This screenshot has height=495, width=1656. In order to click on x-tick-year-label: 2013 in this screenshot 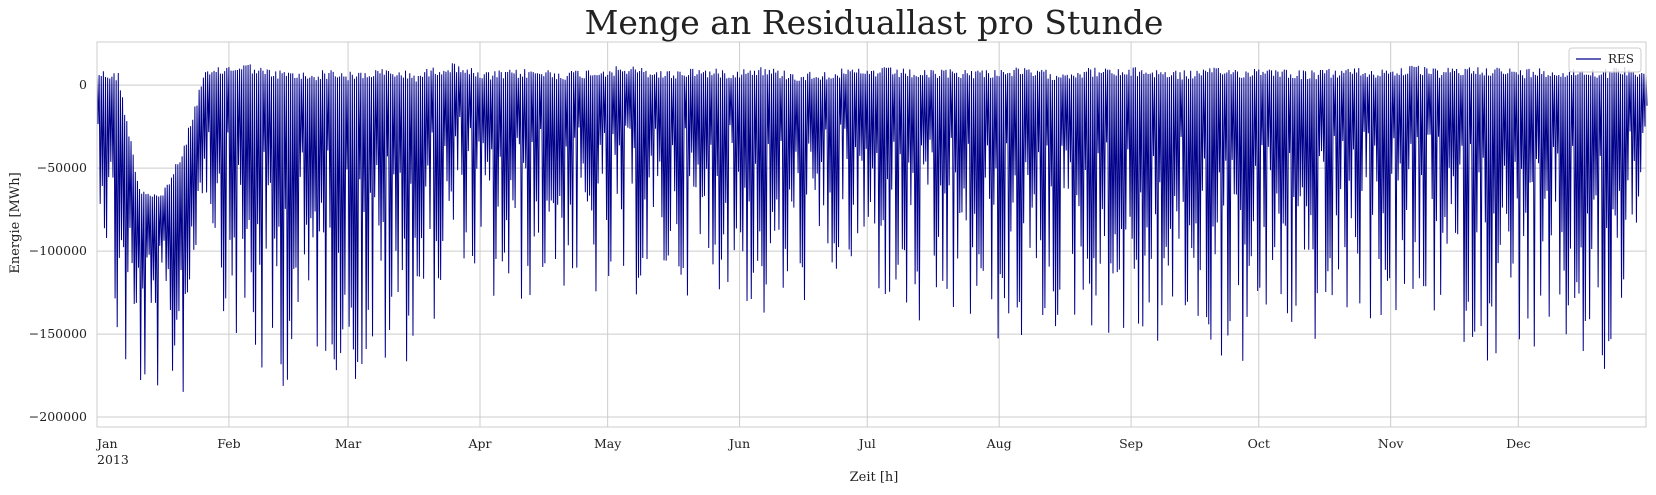, I will do `click(113, 459)`.